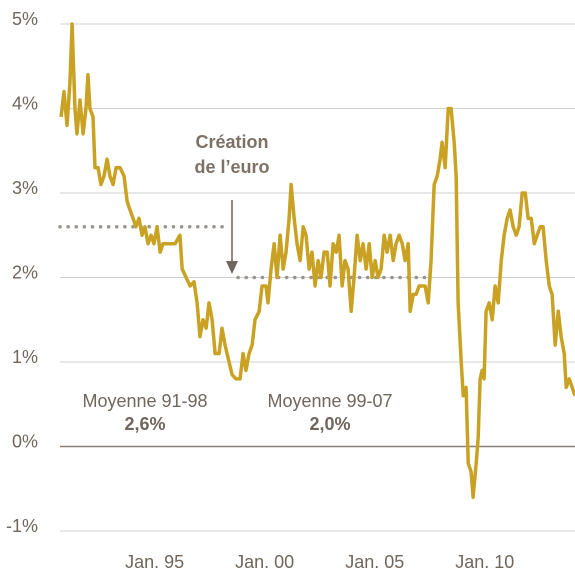 This screenshot has height=574, width=575. Describe the element at coordinates (144, 424) in the screenshot. I see `reference-value: 2,6%` at that location.